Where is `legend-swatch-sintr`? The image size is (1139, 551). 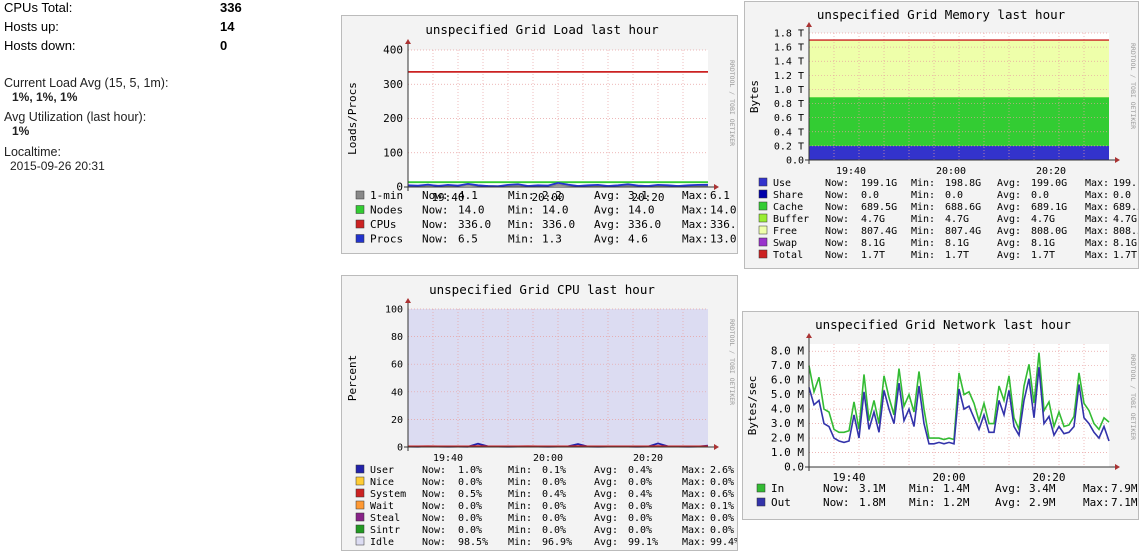 legend-swatch-sintr is located at coordinates (360, 529).